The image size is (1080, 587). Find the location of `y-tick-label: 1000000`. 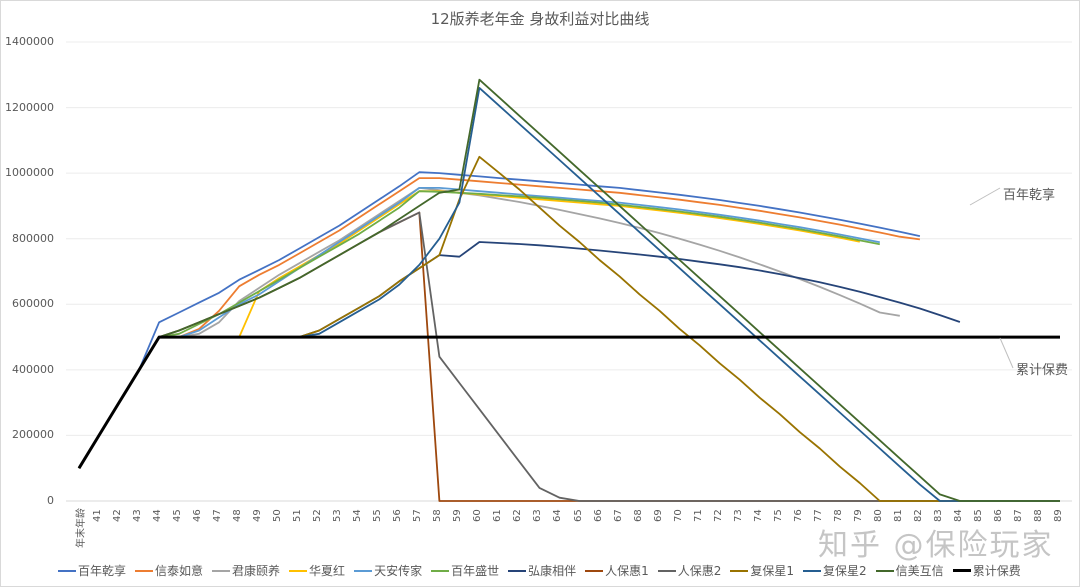

y-tick-label: 1000000 is located at coordinates (29, 173).